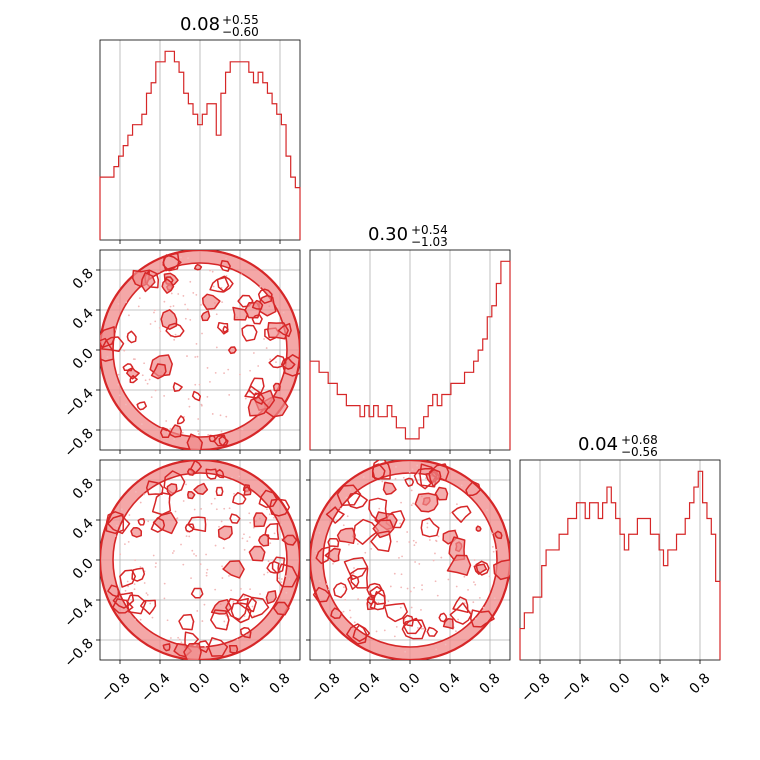 The image size is (760, 760). I want to click on y-tick-label: 0.8, so click(83, 489).